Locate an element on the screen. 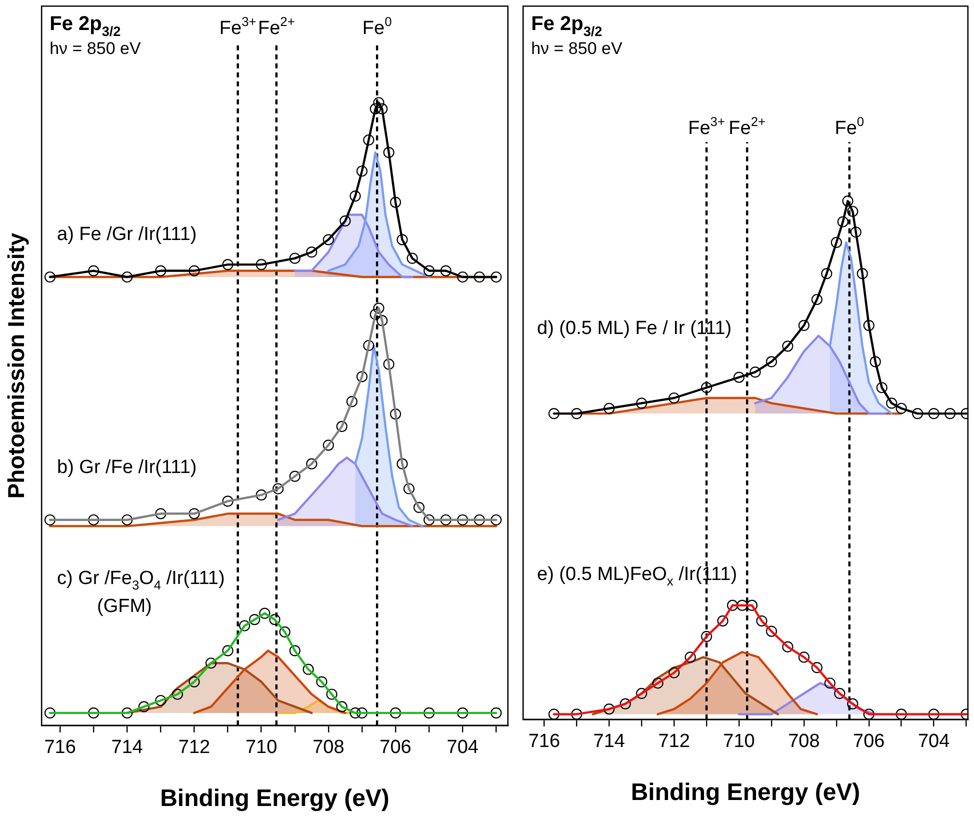 This screenshot has height=826, width=974. x-tick-label: 708 is located at coordinates (804, 741).